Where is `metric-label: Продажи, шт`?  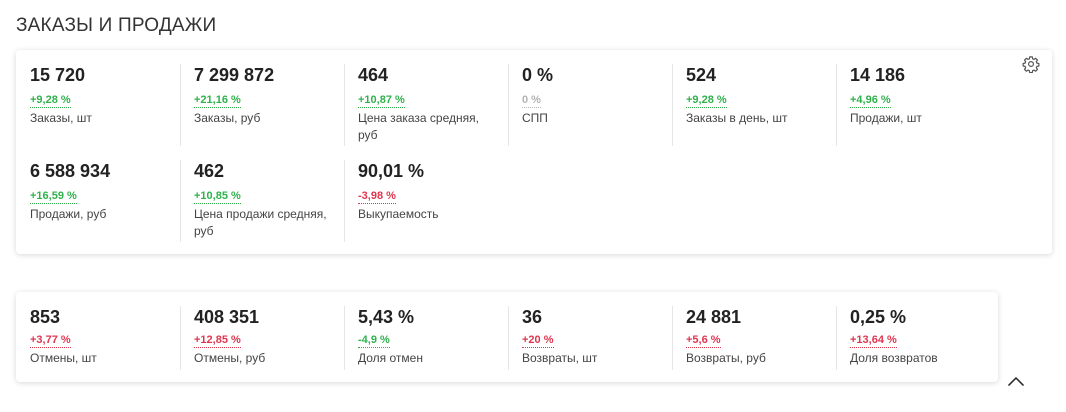 metric-label: Продажи, шт is located at coordinates (886, 118).